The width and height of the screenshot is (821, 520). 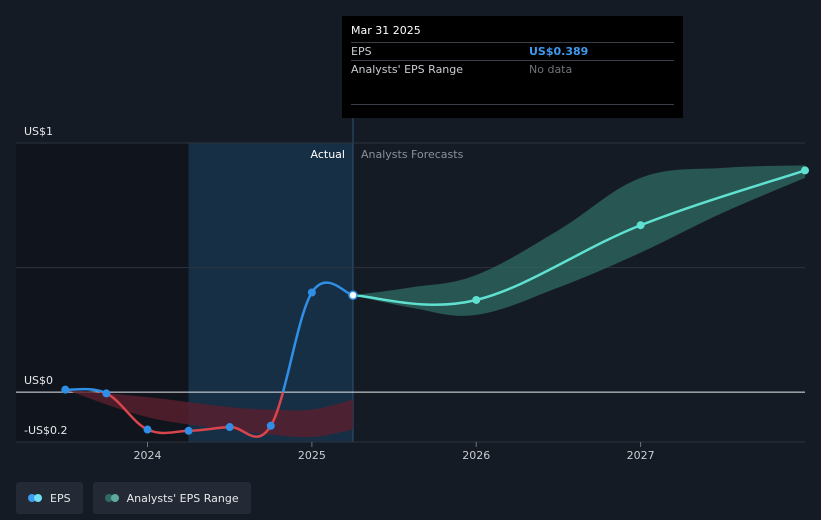 I want to click on legend: EPS Analysts' EPS Range, so click(x=133, y=498).